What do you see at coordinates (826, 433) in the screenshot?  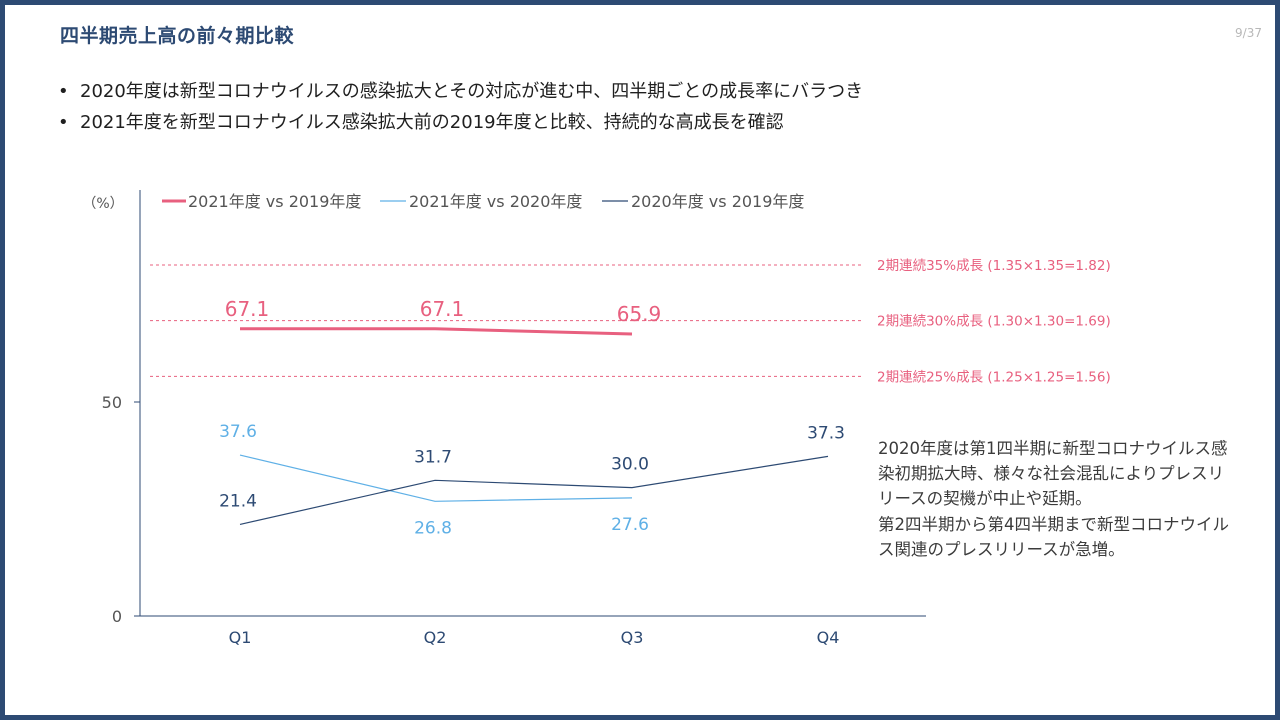 I see `data-label: 37.3` at bounding box center [826, 433].